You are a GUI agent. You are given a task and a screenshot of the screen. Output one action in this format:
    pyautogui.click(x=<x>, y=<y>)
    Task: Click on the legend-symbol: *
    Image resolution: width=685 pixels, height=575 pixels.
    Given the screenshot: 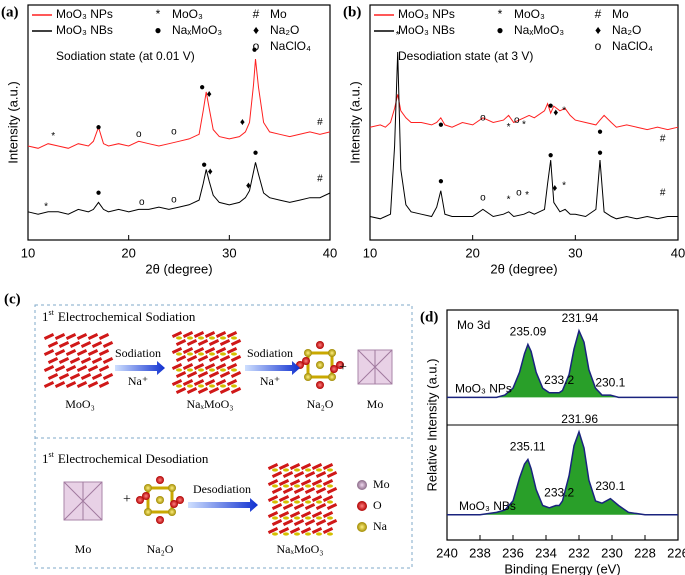 What is the action you would take?
    pyautogui.click(x=158, y=14)
    